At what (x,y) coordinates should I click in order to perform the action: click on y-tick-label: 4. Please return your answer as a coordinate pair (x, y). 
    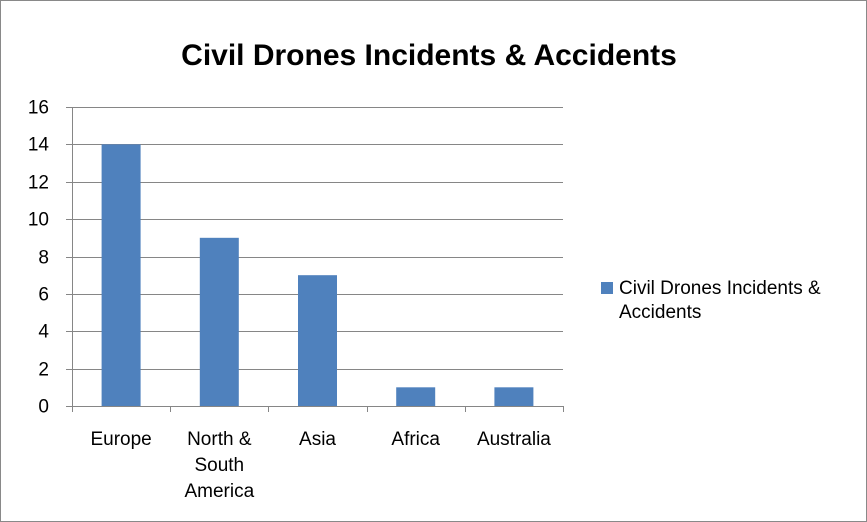
    Looking at the image, I should click on (43, 332).